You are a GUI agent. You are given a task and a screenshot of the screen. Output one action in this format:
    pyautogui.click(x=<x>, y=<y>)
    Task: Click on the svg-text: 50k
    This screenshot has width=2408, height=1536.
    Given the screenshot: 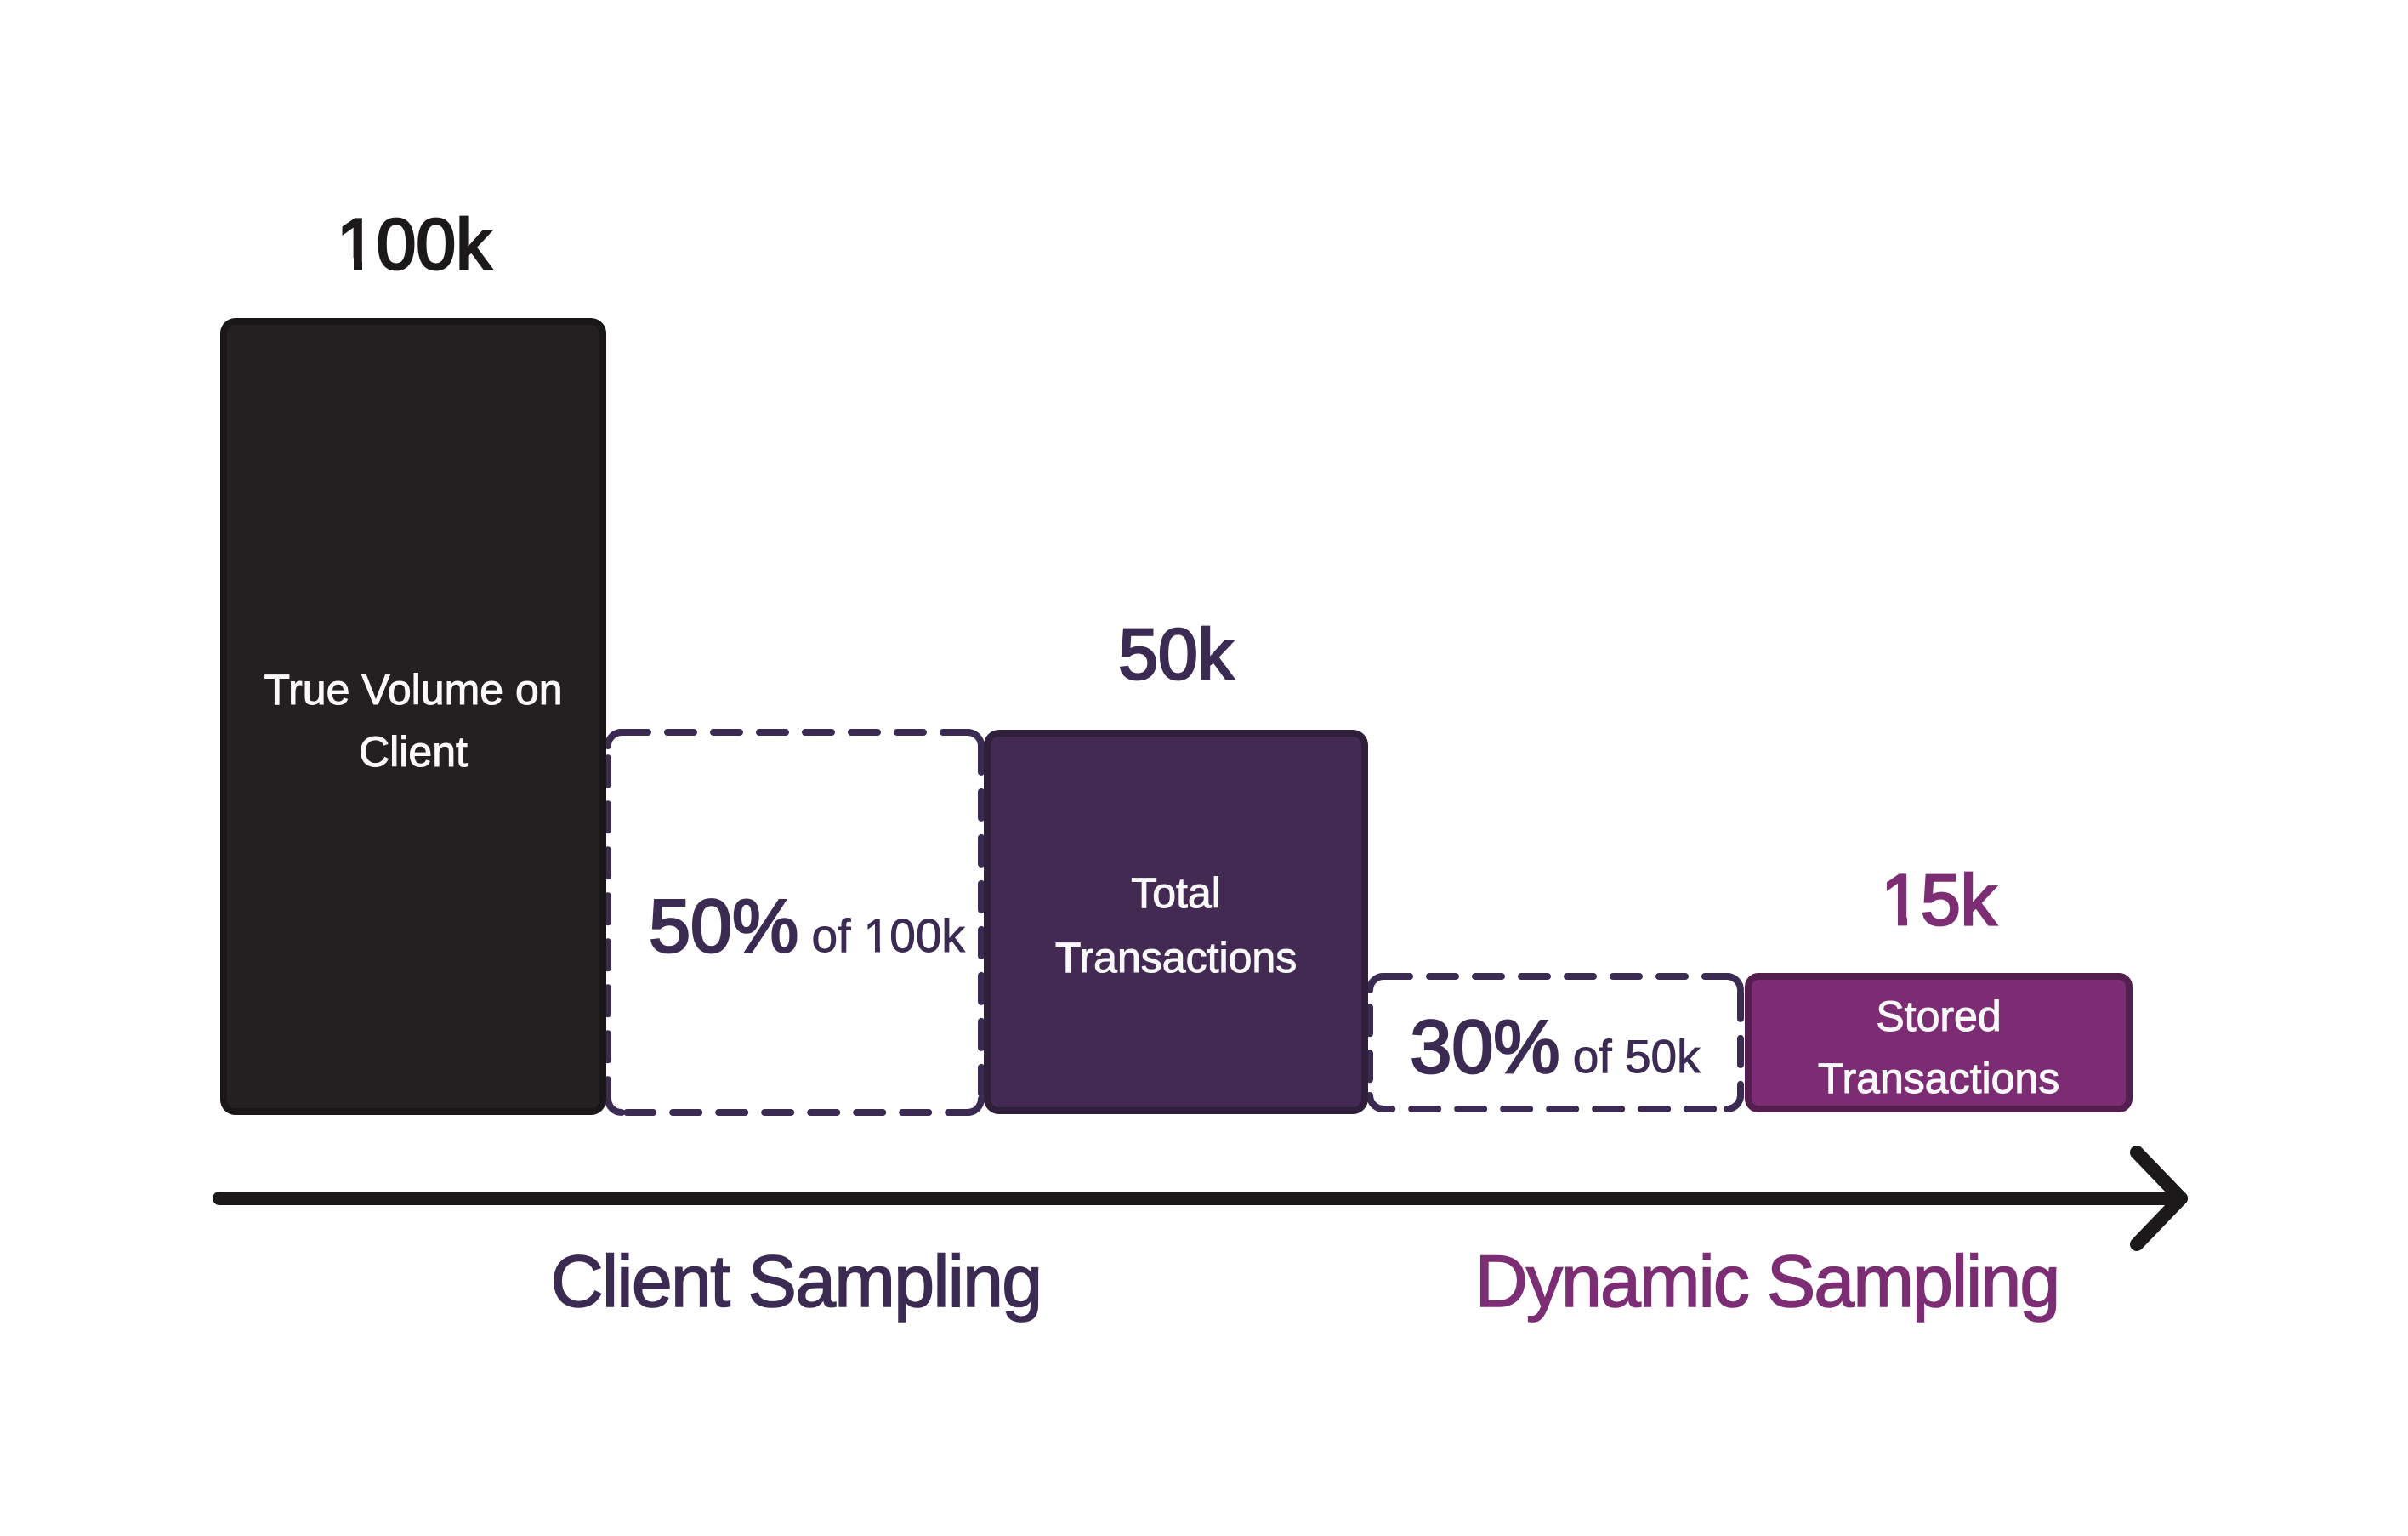 What is the action you would take?
    pyautogui.click(x=1176, y=654)
    